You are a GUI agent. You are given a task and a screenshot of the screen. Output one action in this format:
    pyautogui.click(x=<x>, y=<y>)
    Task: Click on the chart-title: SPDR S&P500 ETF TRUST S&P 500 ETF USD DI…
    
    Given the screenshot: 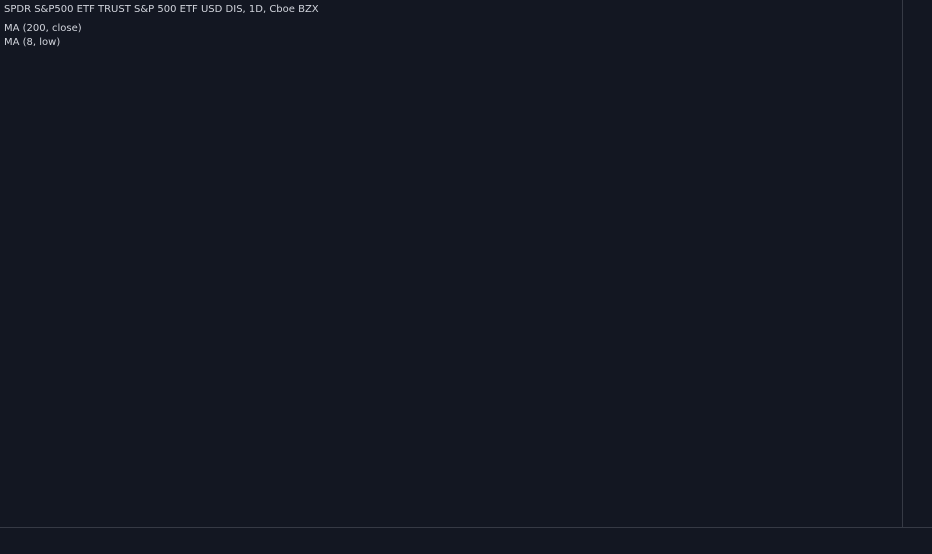 What is the action you would take?
    pyautogui.click(x=161, y=9)
    